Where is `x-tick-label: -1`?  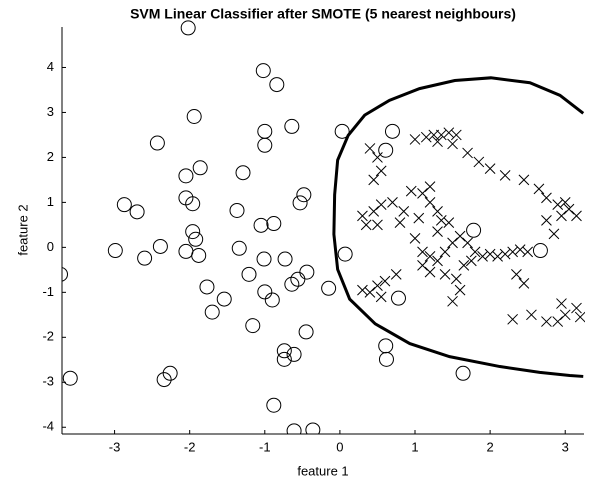 x-tick-label: -1 is located at coordinates (265, 446).